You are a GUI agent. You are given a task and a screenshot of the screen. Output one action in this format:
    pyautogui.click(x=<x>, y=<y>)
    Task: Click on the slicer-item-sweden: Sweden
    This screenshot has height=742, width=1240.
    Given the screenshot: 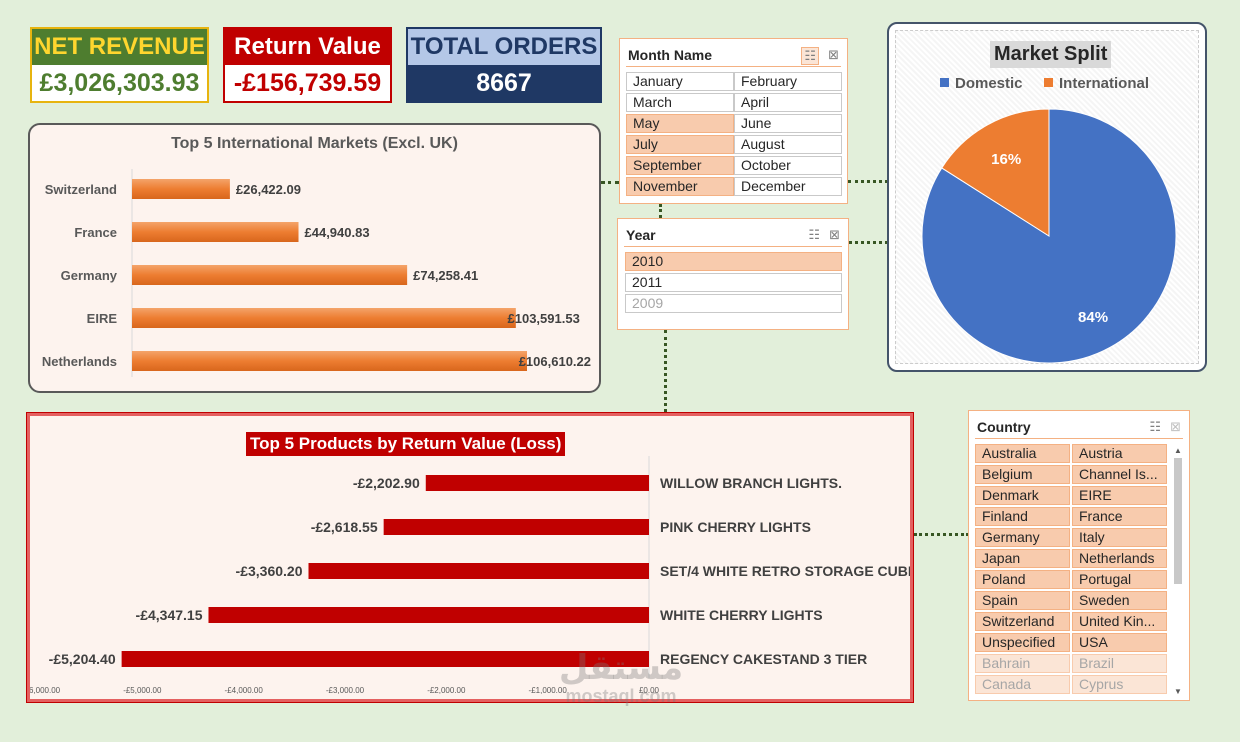 What is the action you would take?
    pyautogui.click(x=1119, y=600)
    